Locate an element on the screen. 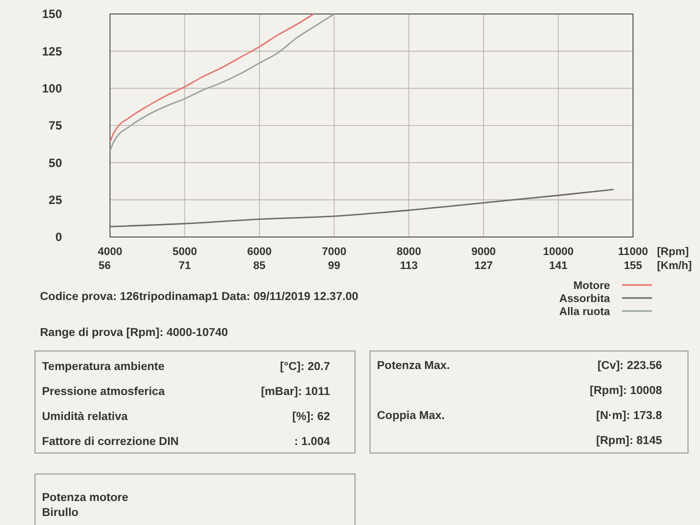  text: [°C]: 20.7 is located at coordinates (305, 367).